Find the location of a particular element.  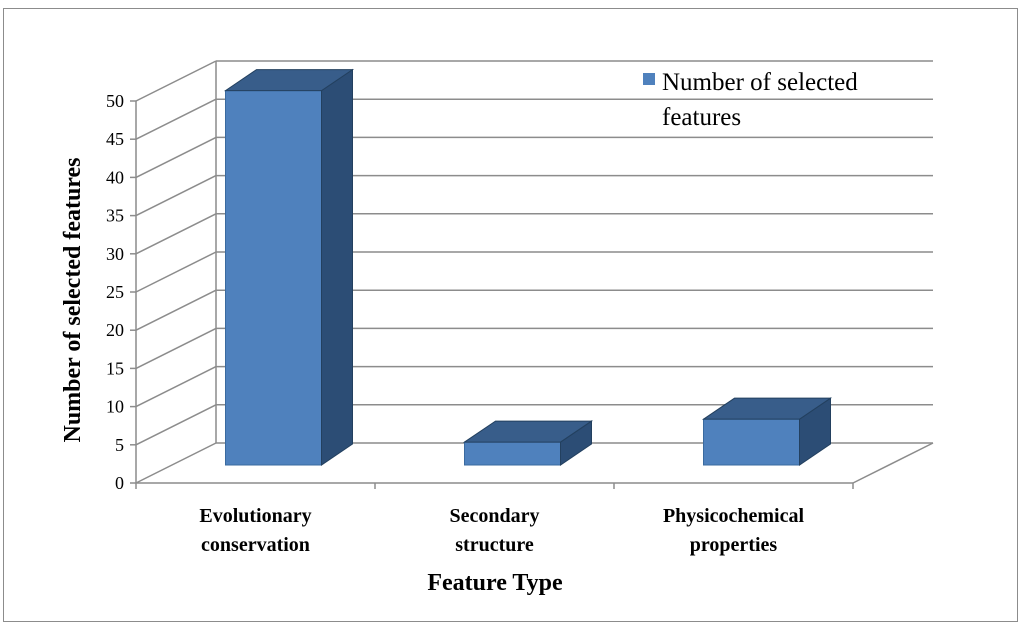

x-category-label: conservation is located at coordinates (255, 545).